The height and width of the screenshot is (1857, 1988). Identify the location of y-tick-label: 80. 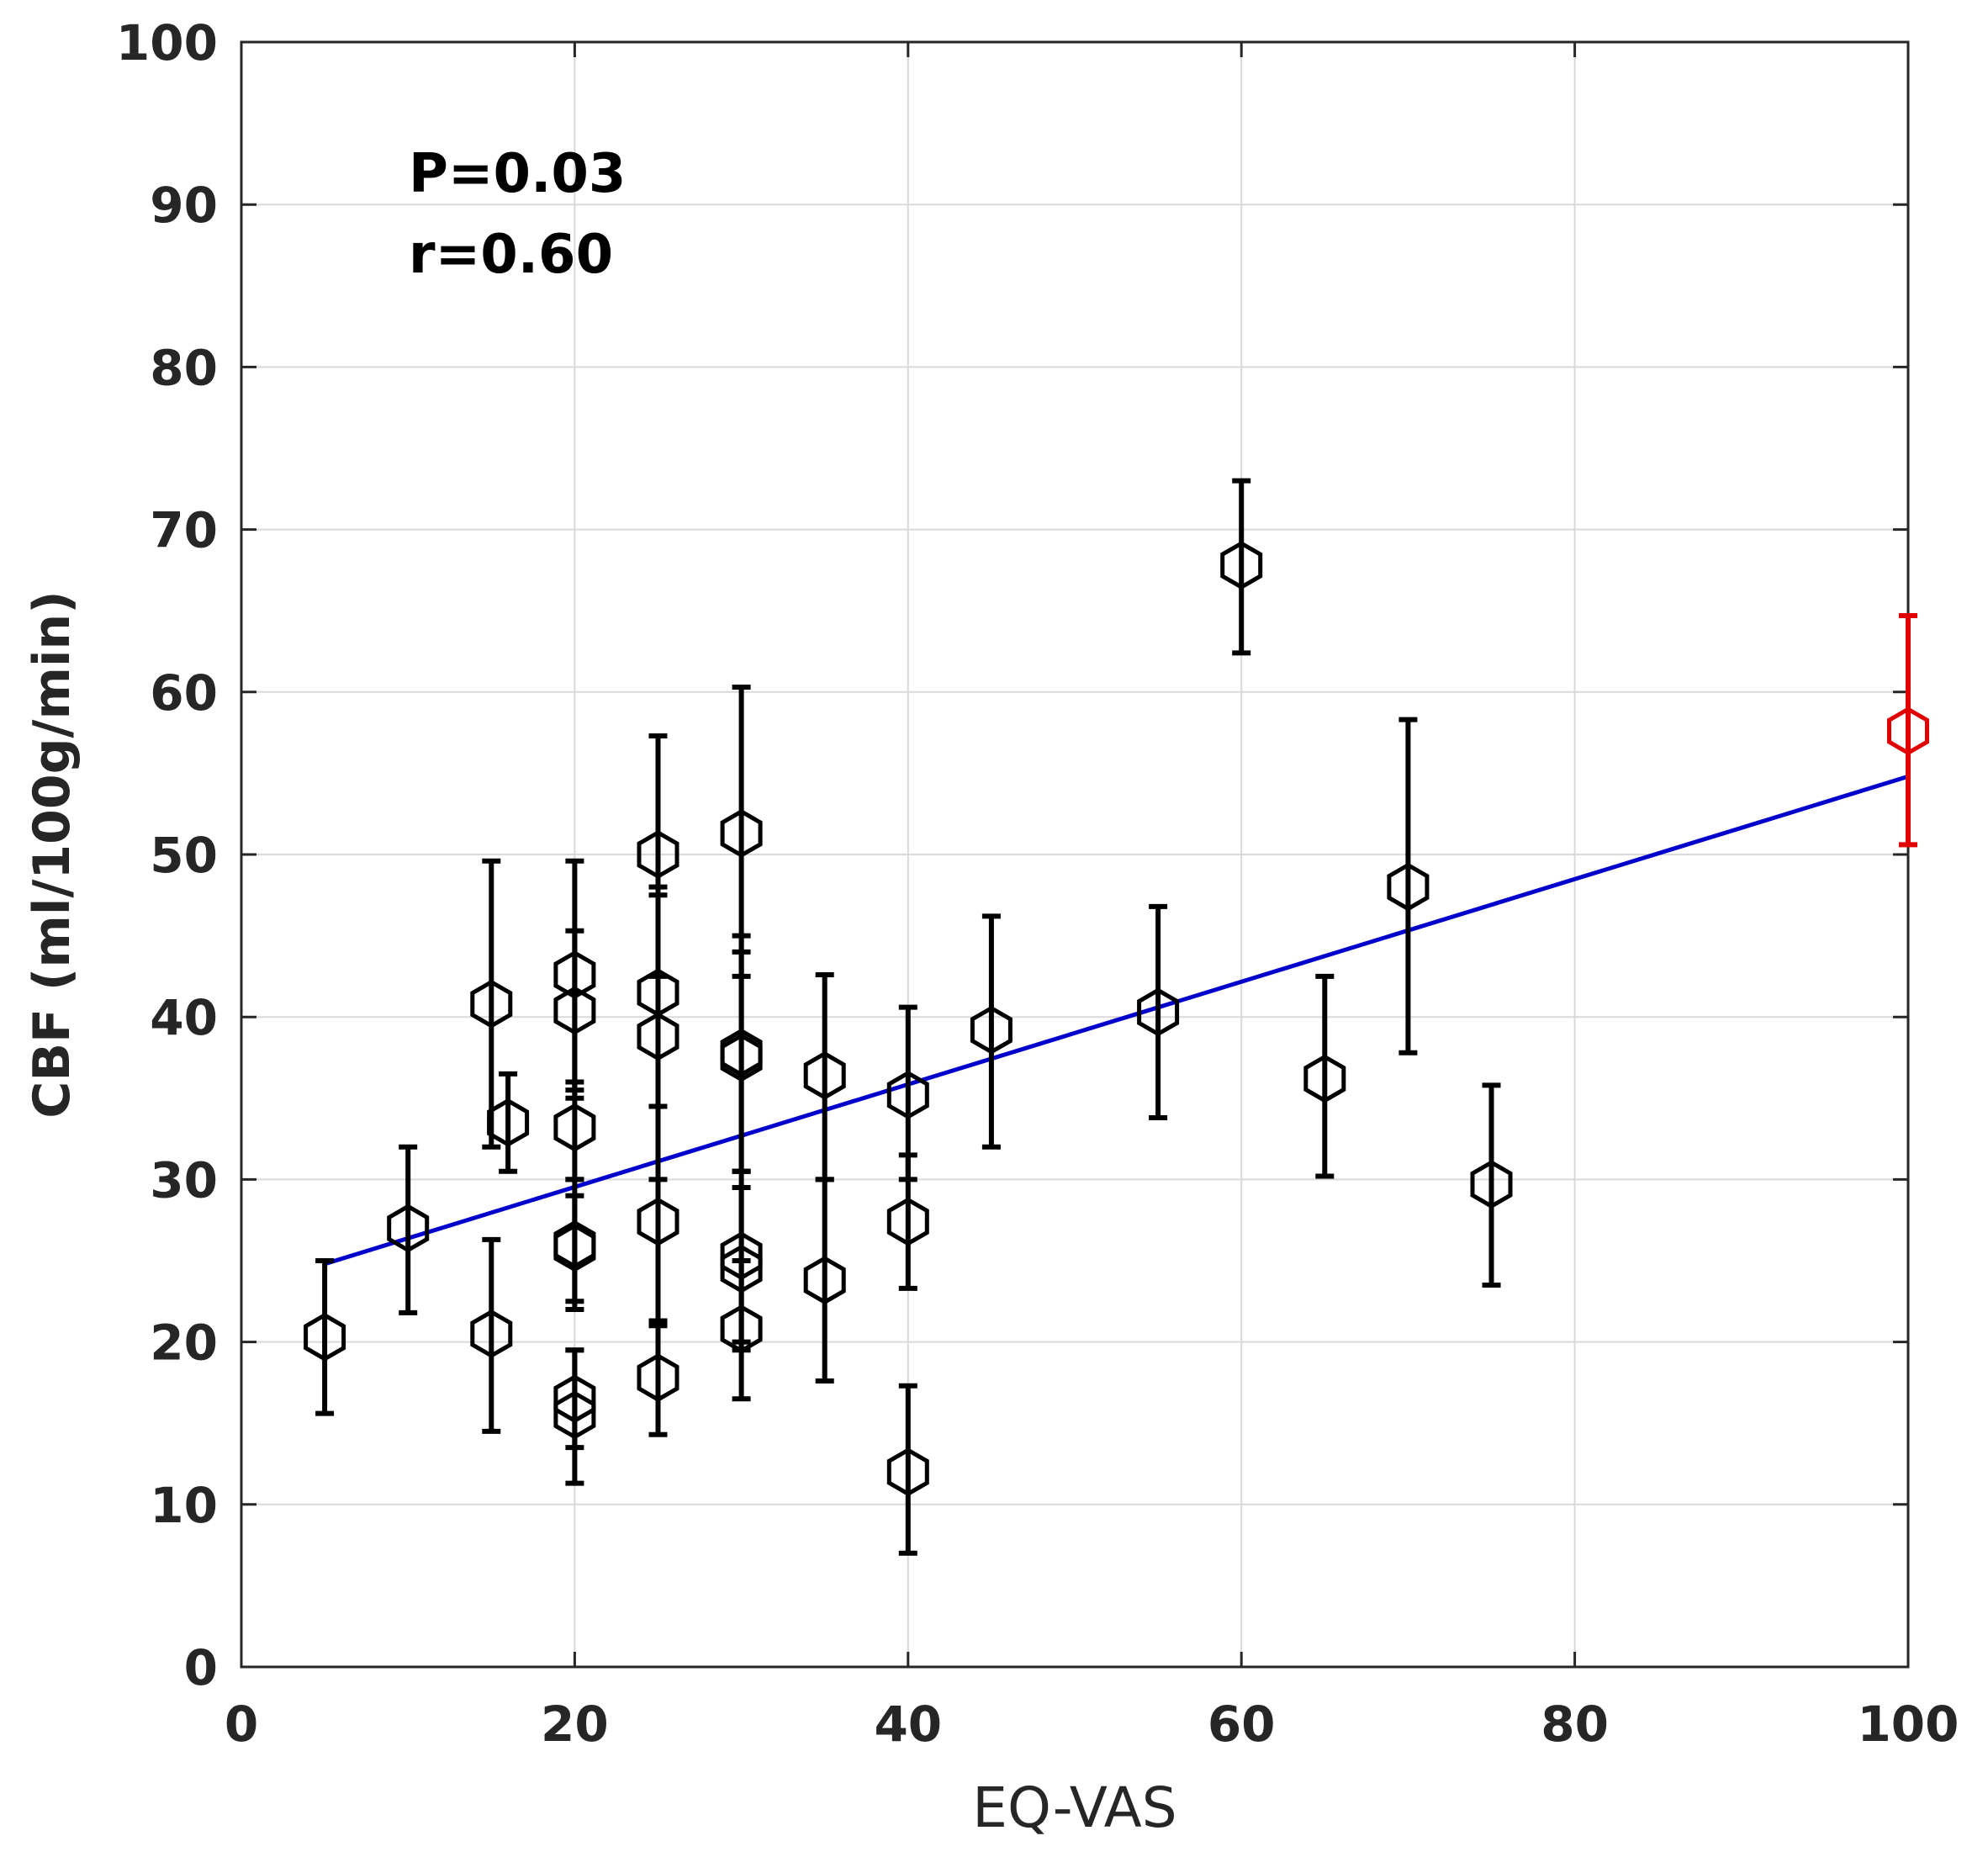
(184, 367).